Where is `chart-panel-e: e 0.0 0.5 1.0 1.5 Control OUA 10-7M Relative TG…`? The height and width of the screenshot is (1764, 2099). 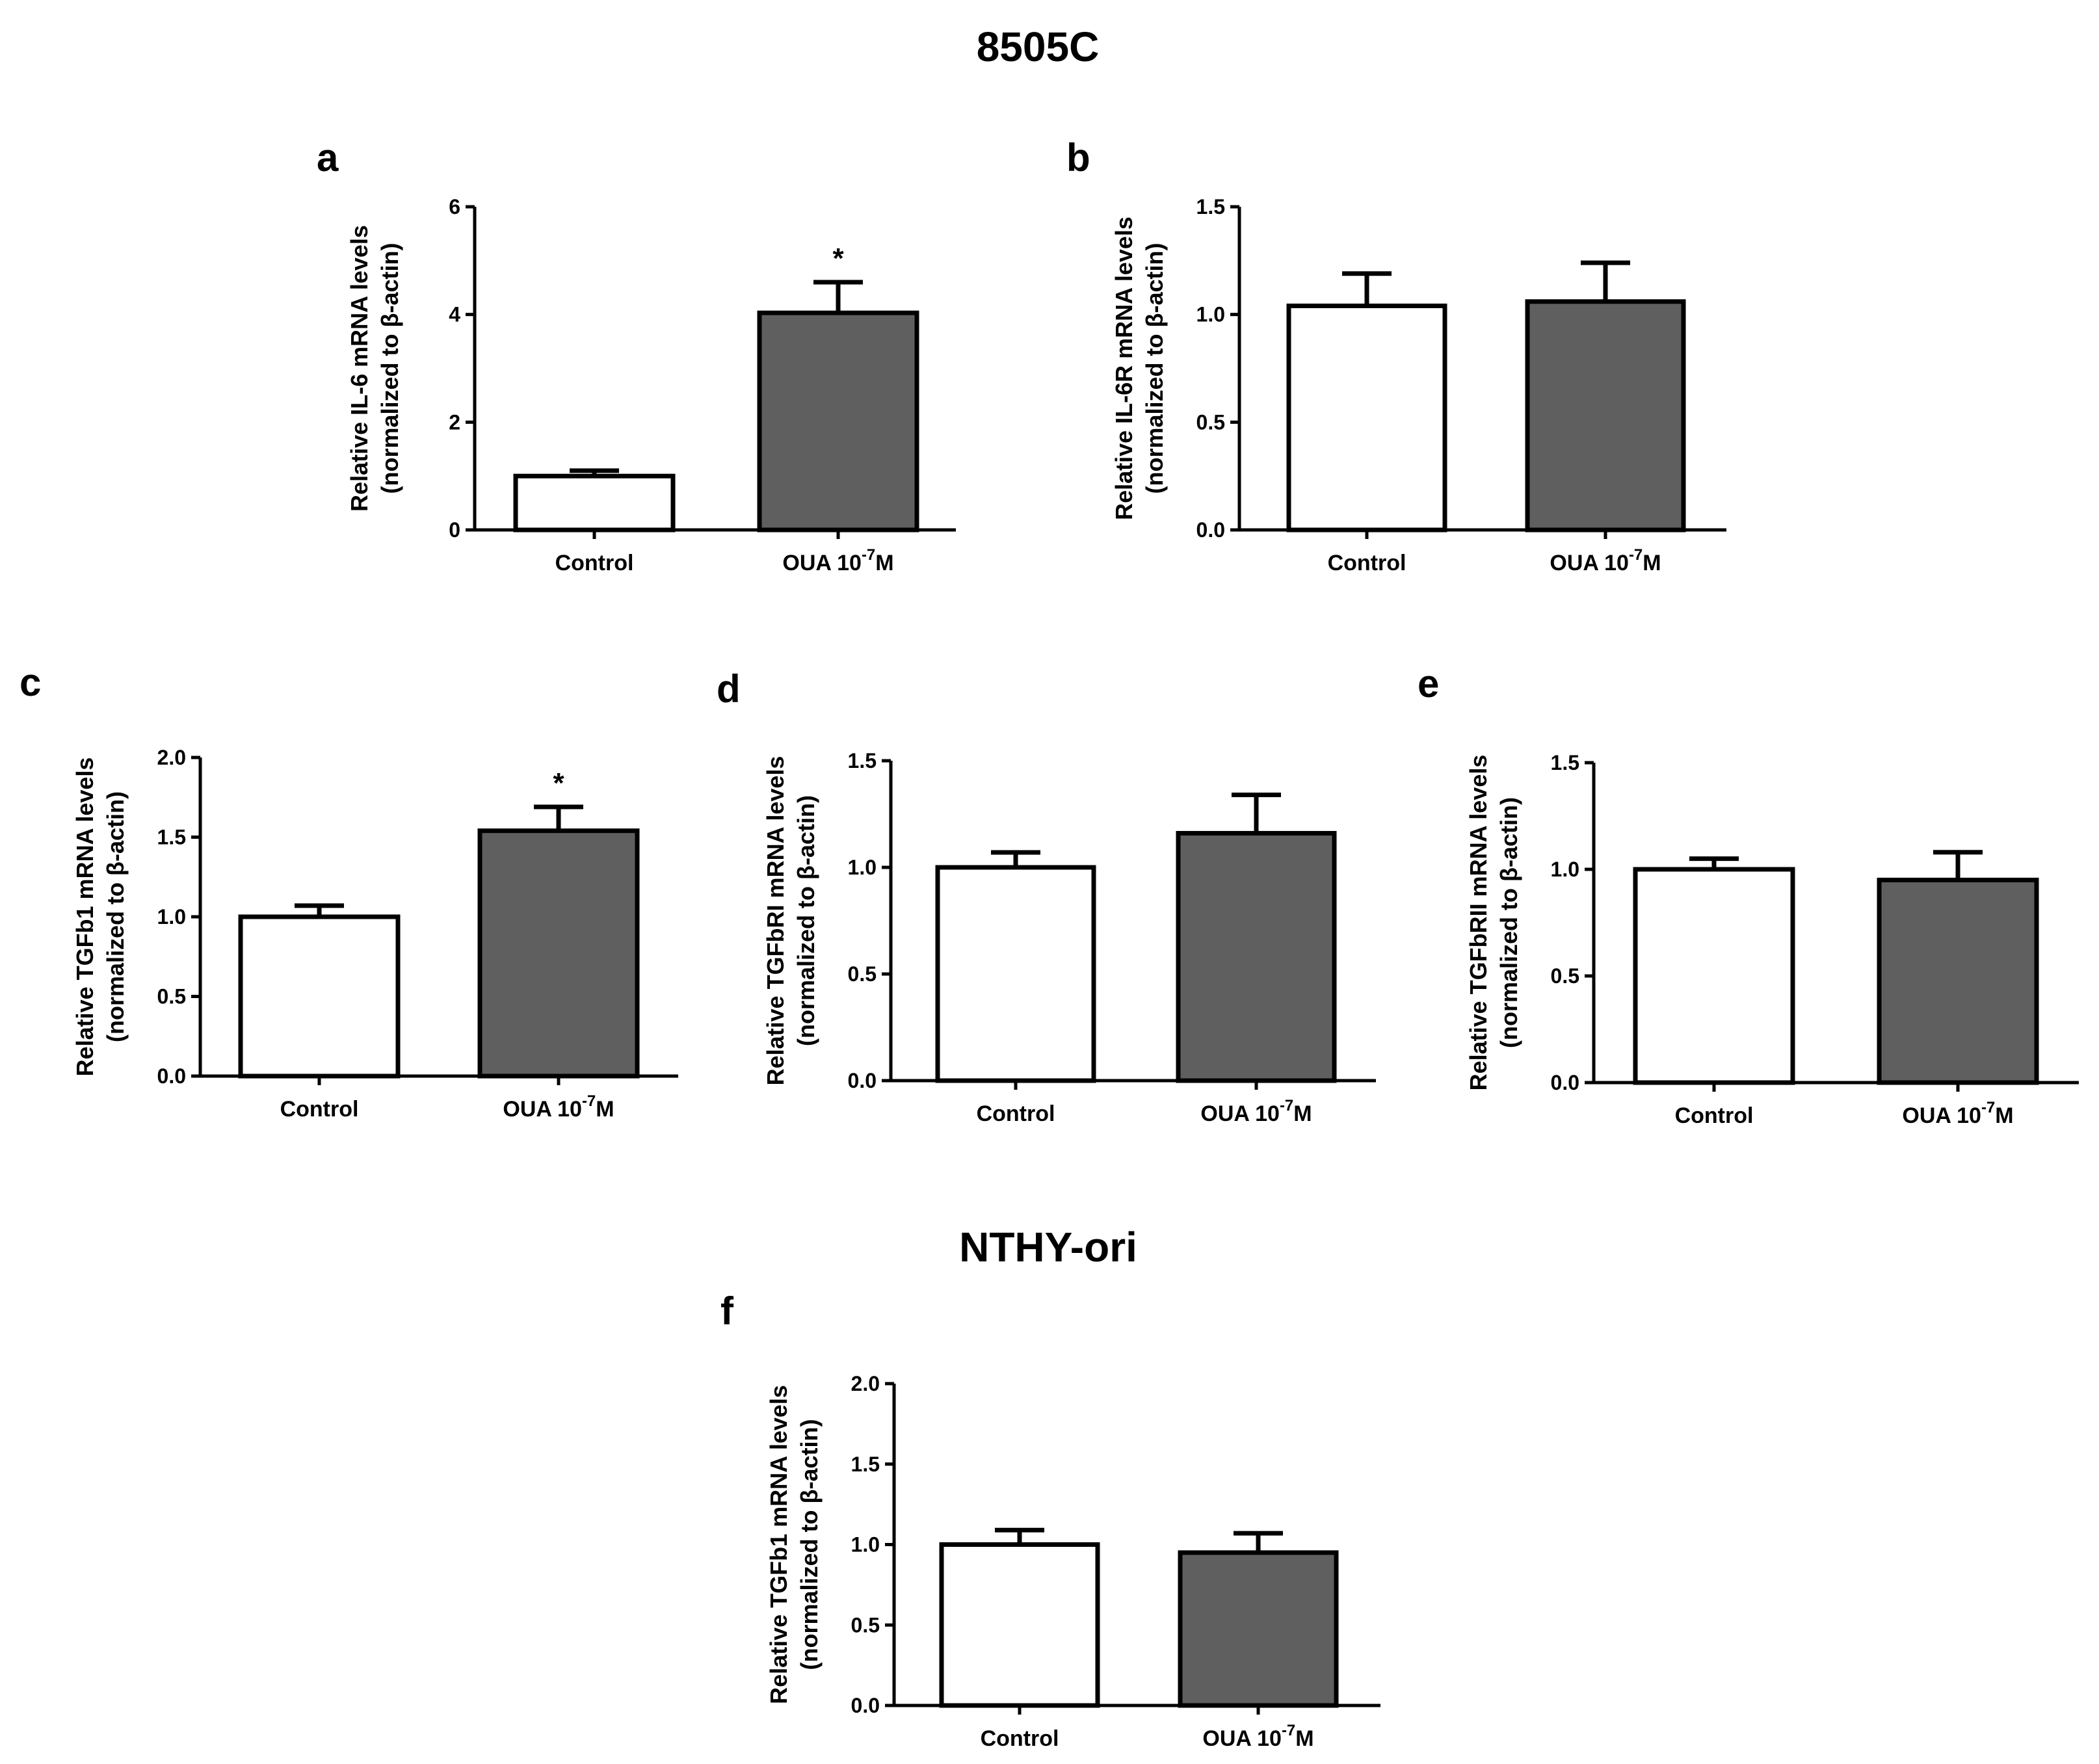 chart-panel-e: e 0.0 0.5 1.0 1.5 Control OUA 10-7M Relative TG… is located at coordinates (1748, 895).